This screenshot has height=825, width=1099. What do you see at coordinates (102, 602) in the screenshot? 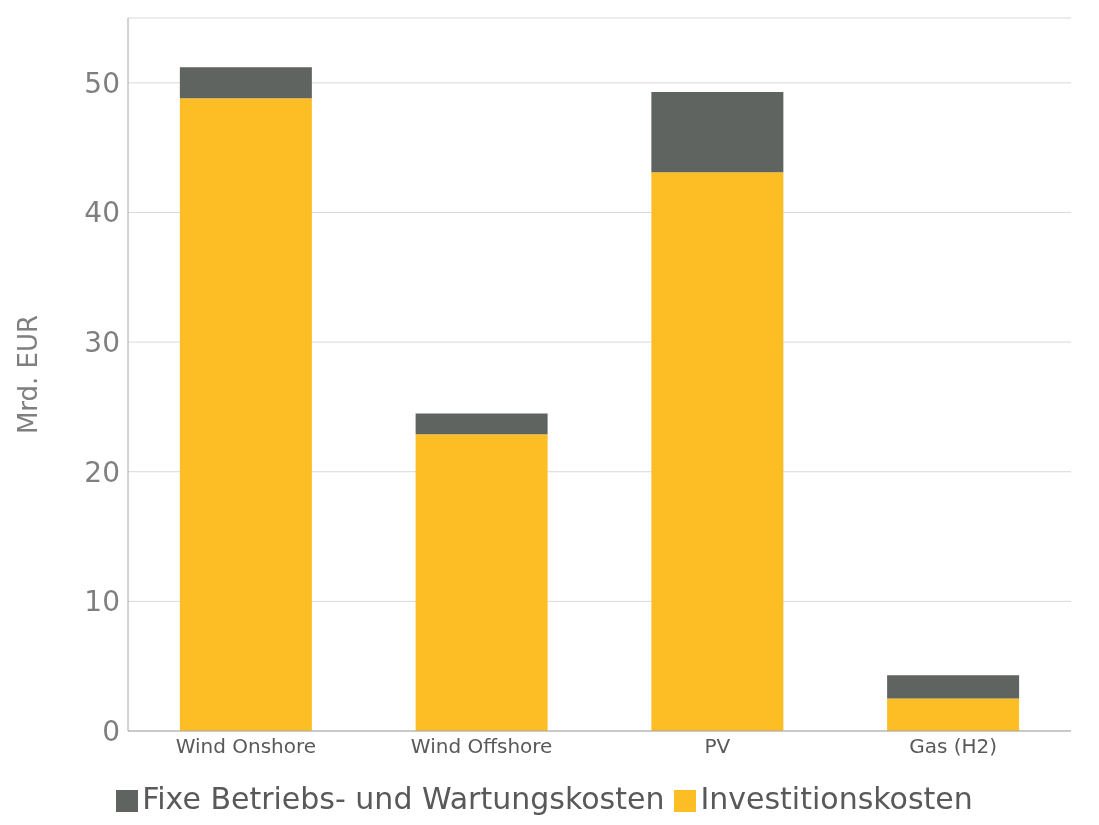
I see `y-tick-label: 10` at bounding box center [102, 602].